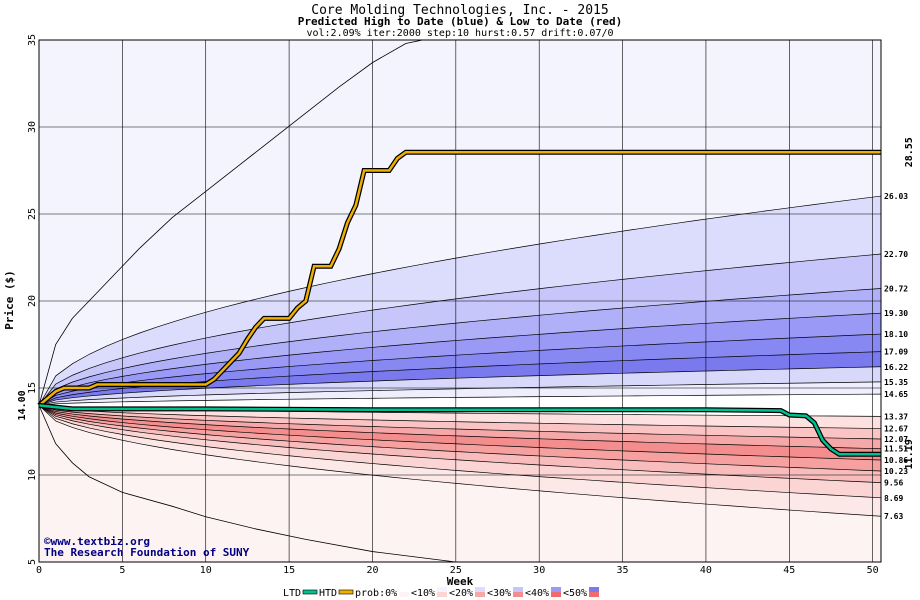  What do you see at coordinates (122, 570) in the screenshot?
I see `x-tick-5: 5` at bounding box center [122, 570].